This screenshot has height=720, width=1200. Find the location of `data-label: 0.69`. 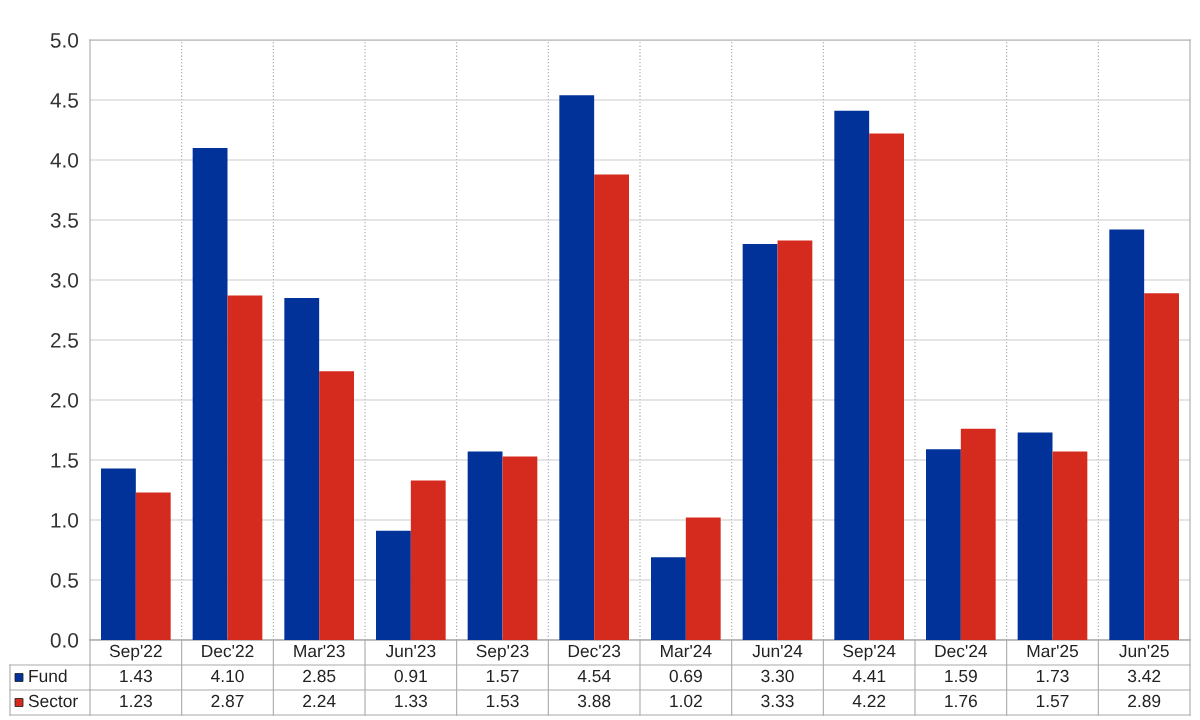

data-label: 0.69 is located at coordinates (685, 676).